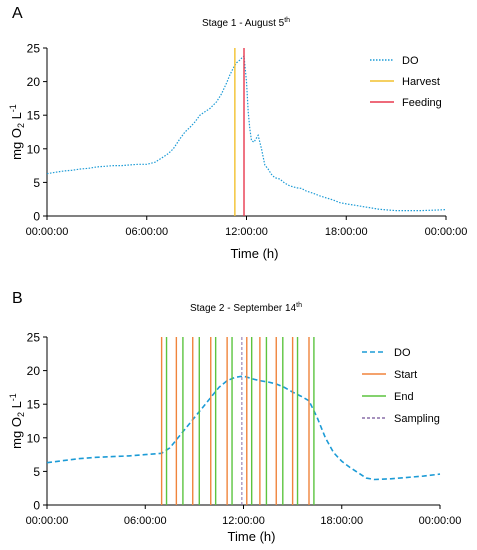 Image resolution: width=477 pixels, height=550 pixels. What do you see at coordinates (246, 308) in the screenshot?
I see `chart-title: Stage 2 - September 14th` at bounding box center [246, 308].